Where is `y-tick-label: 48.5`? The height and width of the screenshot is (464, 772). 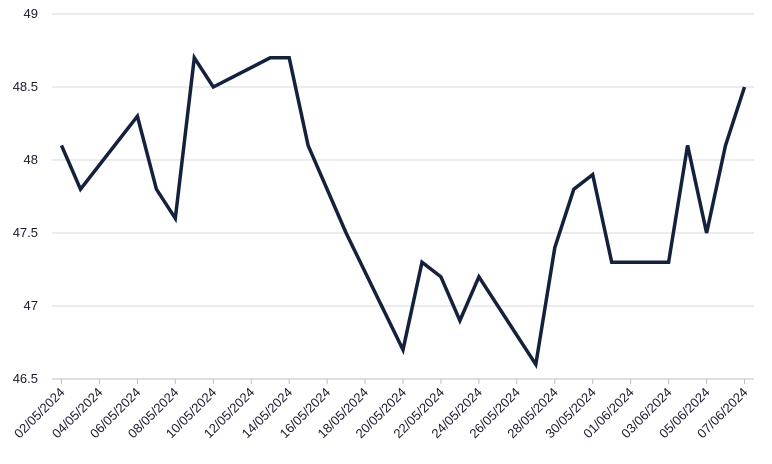
y-tick-label: 48.5 is located at coordinates (25, 86).